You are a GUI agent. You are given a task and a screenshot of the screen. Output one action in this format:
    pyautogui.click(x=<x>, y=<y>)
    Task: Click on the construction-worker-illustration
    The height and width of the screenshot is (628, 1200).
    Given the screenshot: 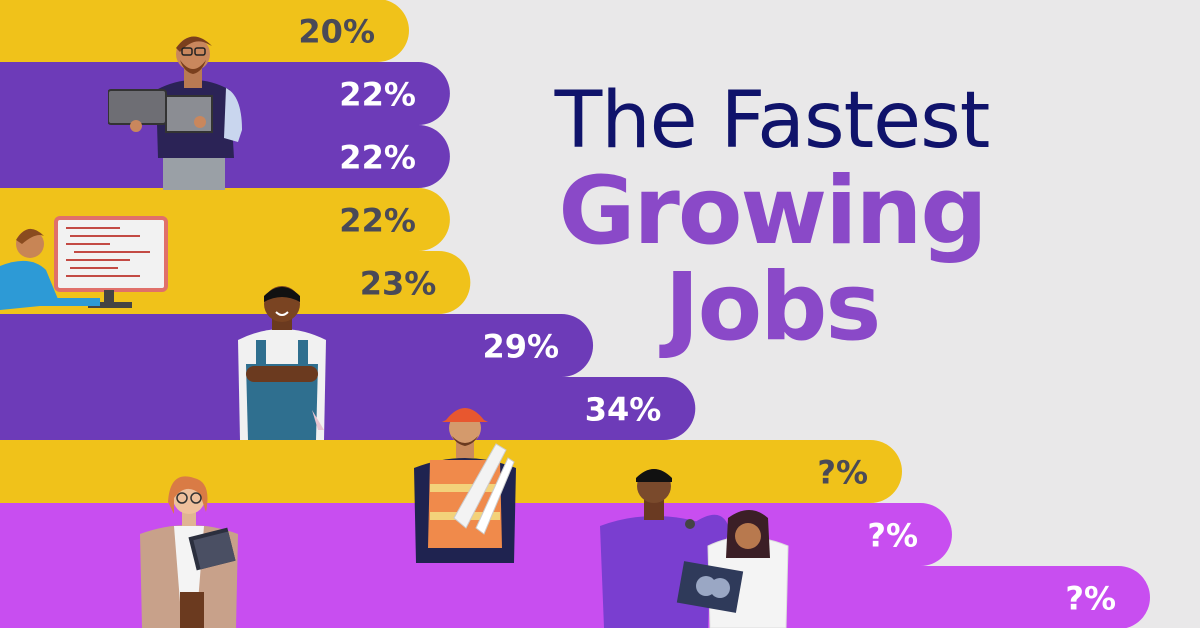 What is the action you would take?
    pyautogui.click(x=465, y=485)
    